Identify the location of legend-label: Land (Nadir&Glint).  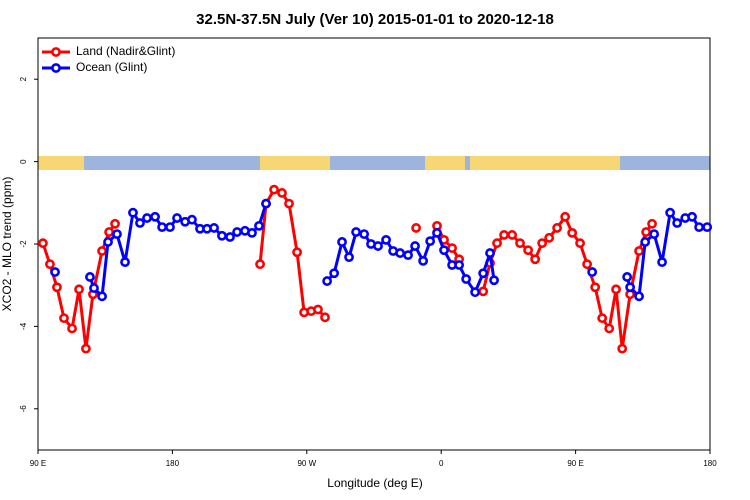
(125, 51).